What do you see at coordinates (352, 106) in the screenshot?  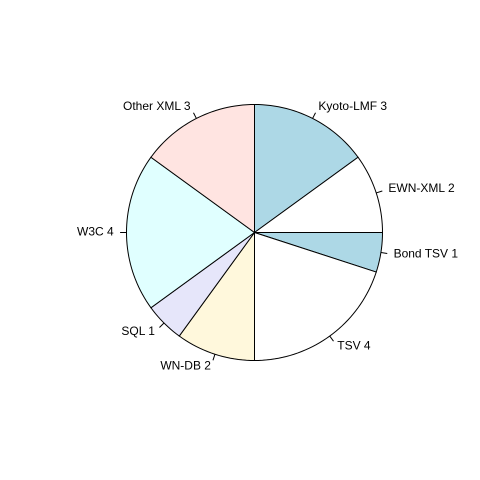 I see `pie-slice-label-1: Kyoto-LMF 3` at bounding box center [352, 106].